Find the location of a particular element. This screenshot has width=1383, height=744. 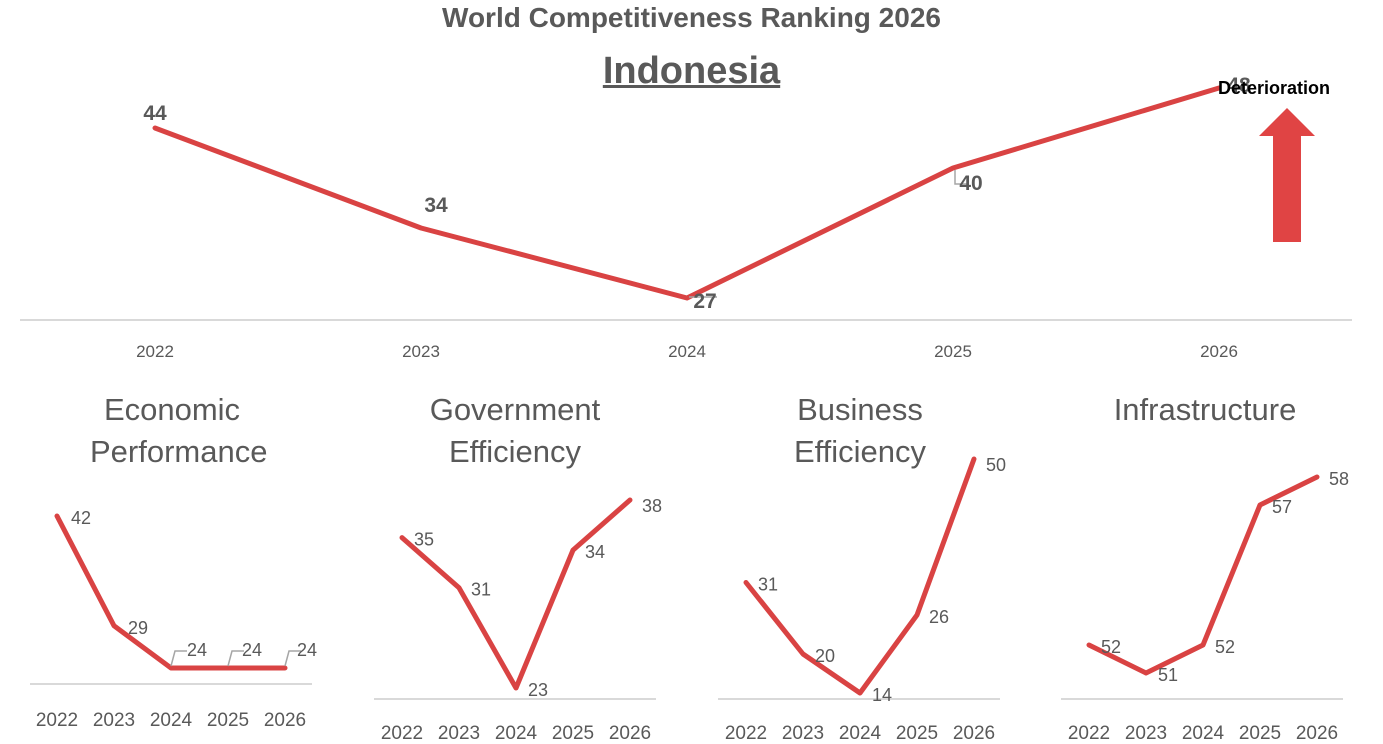

data-label: 50 is located at coordinates (996, 465).